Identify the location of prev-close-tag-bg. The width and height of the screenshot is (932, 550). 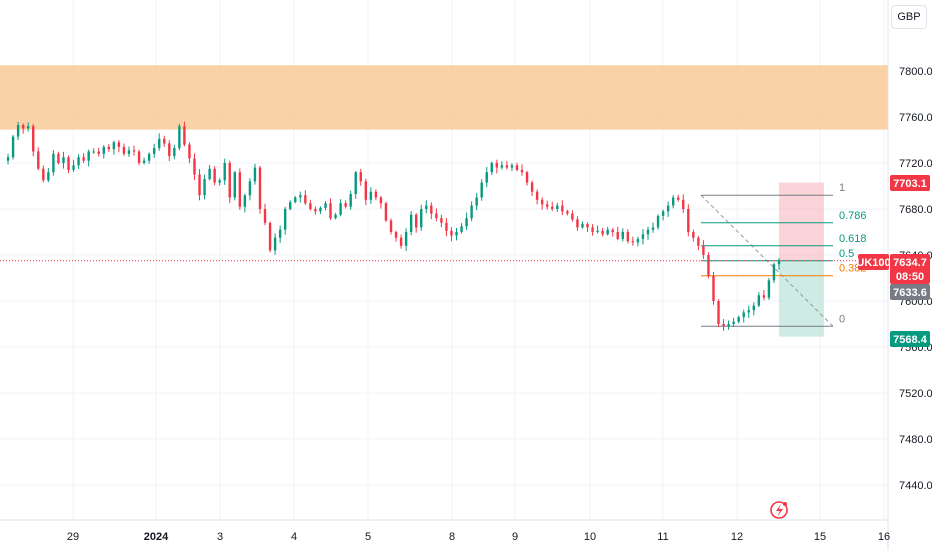
(910, 292).